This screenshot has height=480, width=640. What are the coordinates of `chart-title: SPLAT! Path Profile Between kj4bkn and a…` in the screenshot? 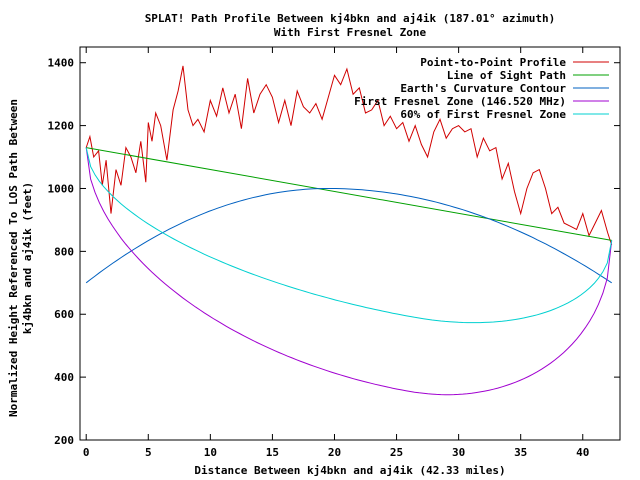 It's located at (350, 18).